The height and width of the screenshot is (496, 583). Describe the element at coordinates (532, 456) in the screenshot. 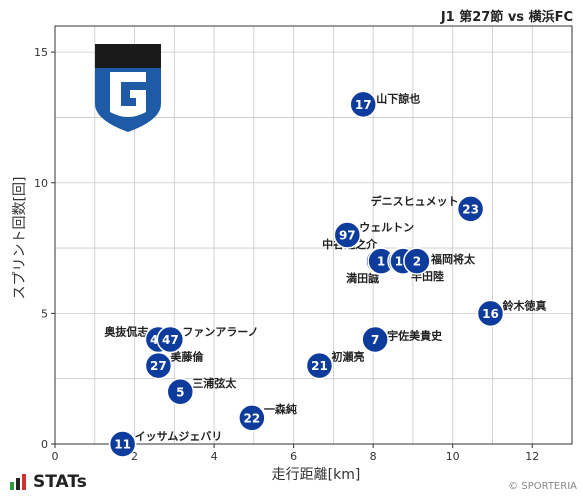

I see `x-tick-label: 12` at that location.